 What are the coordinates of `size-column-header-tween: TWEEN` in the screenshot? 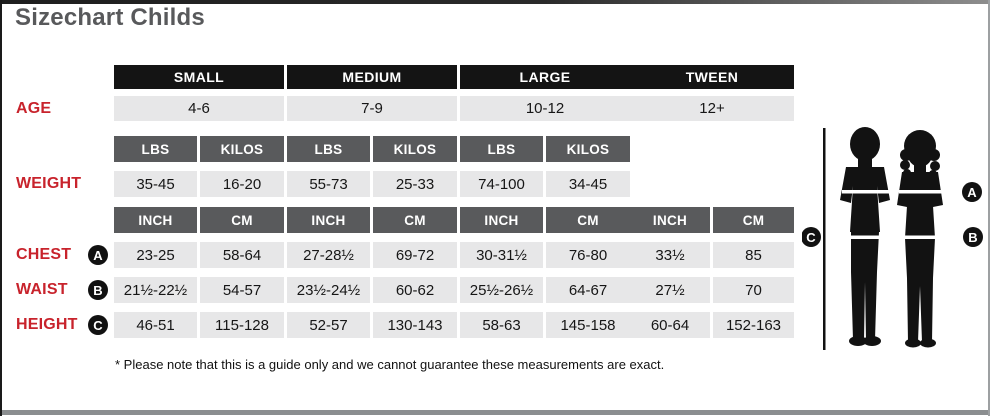 It's located at (712, 77).